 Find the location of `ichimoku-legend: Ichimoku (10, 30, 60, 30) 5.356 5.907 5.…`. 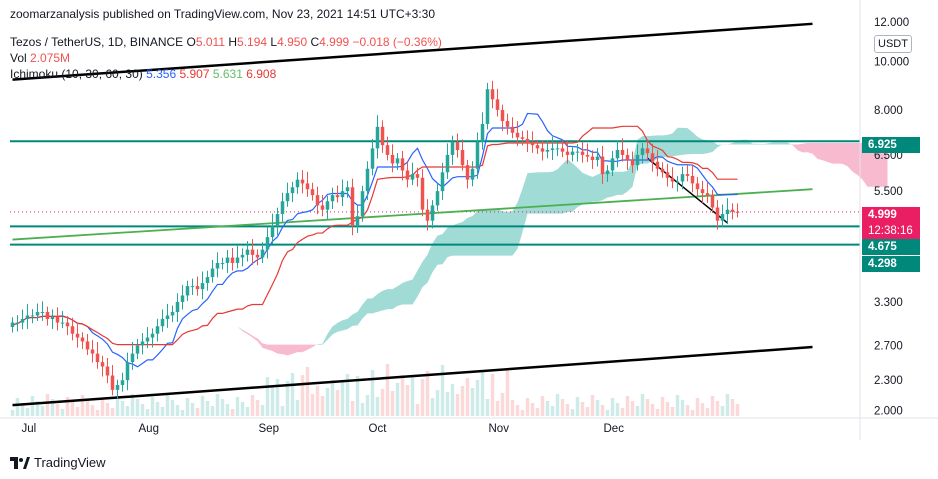

ichimoku-legend: Ichimoku (10, 30, 60, 30) 5.356 5.907 5.… is located at coordinates (143, 74).